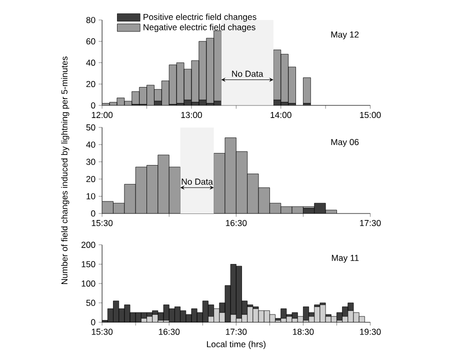 The image size is (475, 352). I want to click on annotation: May 11, so click(345, 258).